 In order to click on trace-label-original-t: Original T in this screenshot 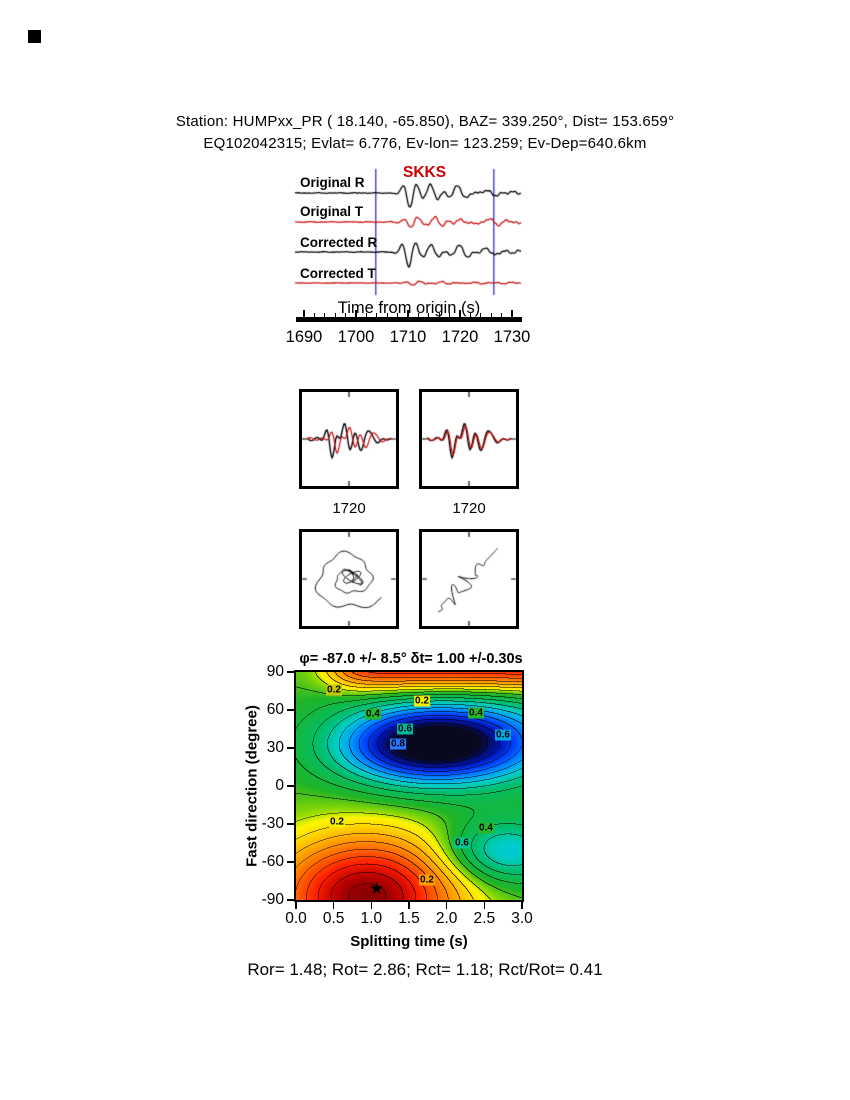, I will do `click(332, 211)`.